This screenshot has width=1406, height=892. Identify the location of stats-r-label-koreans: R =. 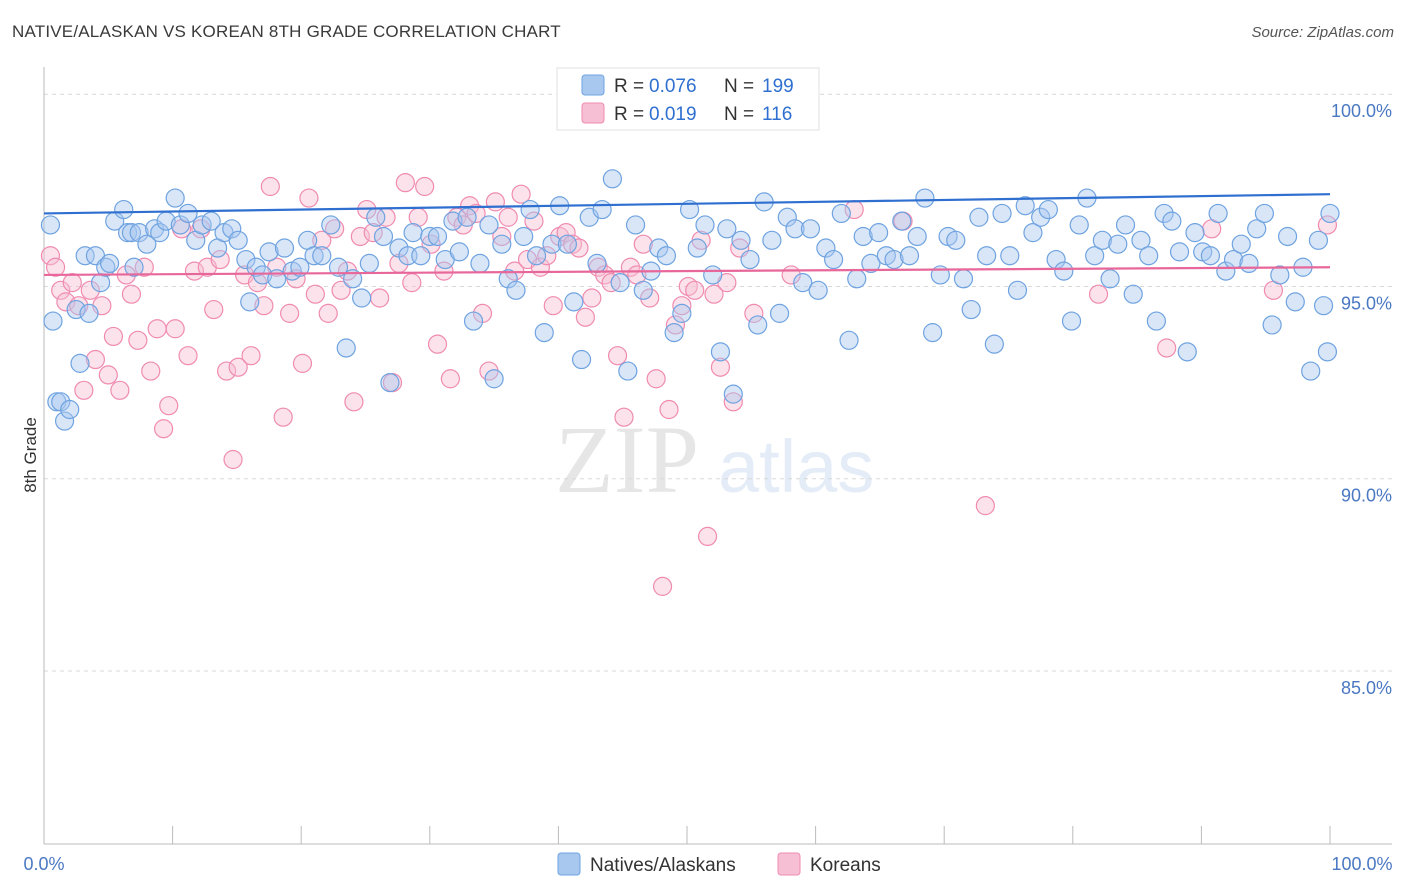
(629, 114).